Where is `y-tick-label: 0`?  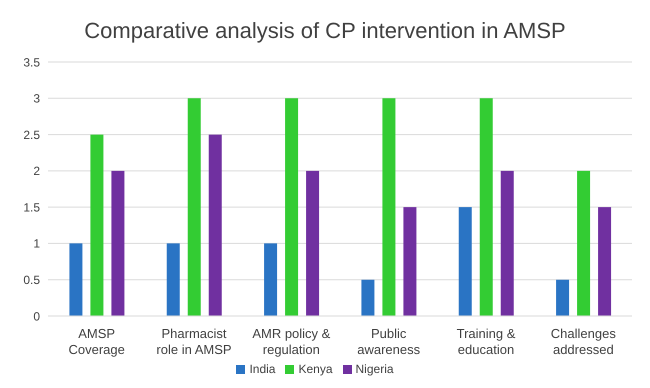 y-tick-label: 0 is located at coordinates (36, 316).